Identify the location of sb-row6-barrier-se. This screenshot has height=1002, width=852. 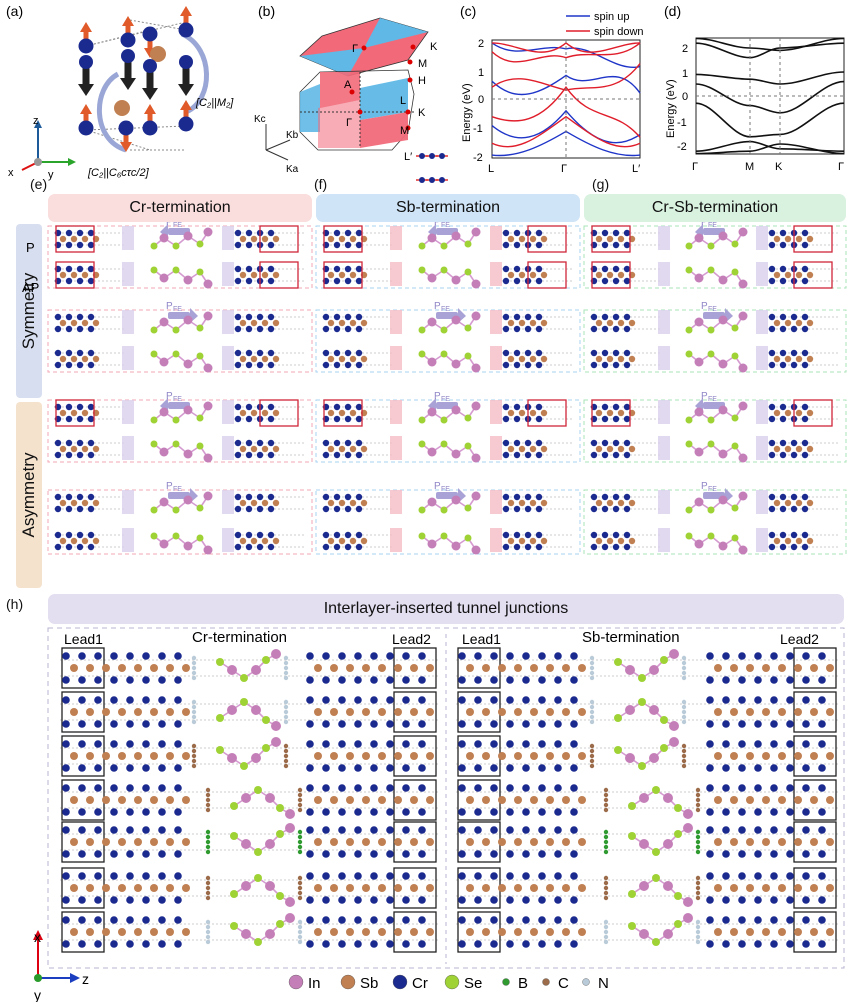
(422, 510).